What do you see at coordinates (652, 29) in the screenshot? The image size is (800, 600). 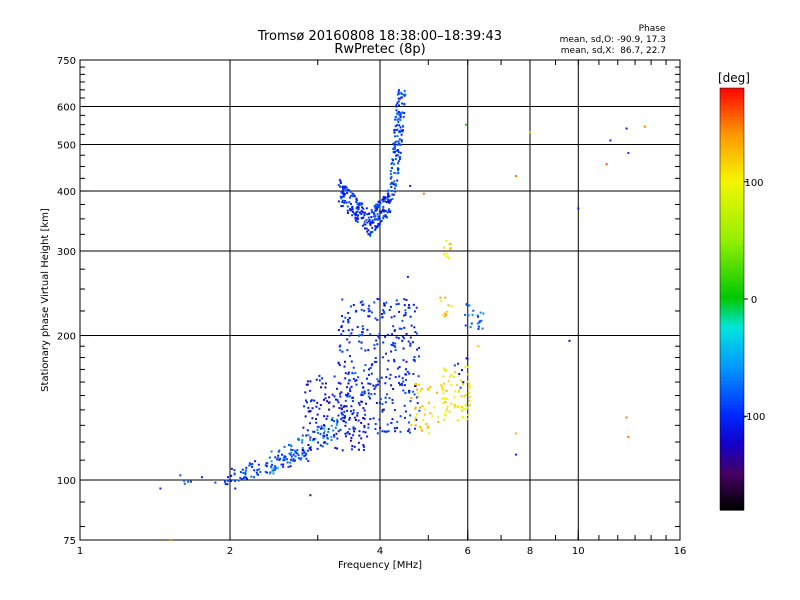 I see `phase-stats-title: Phase` at bounding box center [652, 29].